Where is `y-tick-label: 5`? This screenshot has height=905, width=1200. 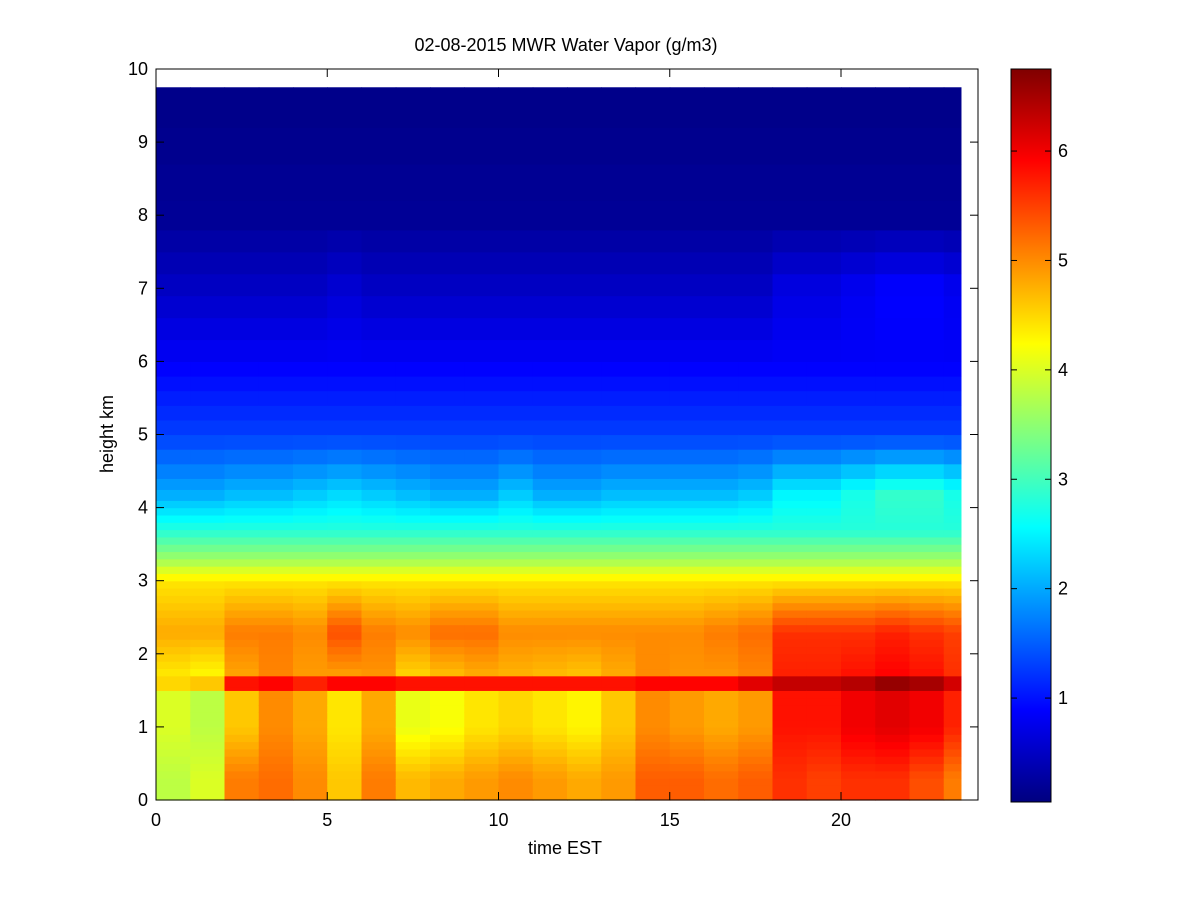 y-tick-label: 5 is located at coordinates (143, 435).